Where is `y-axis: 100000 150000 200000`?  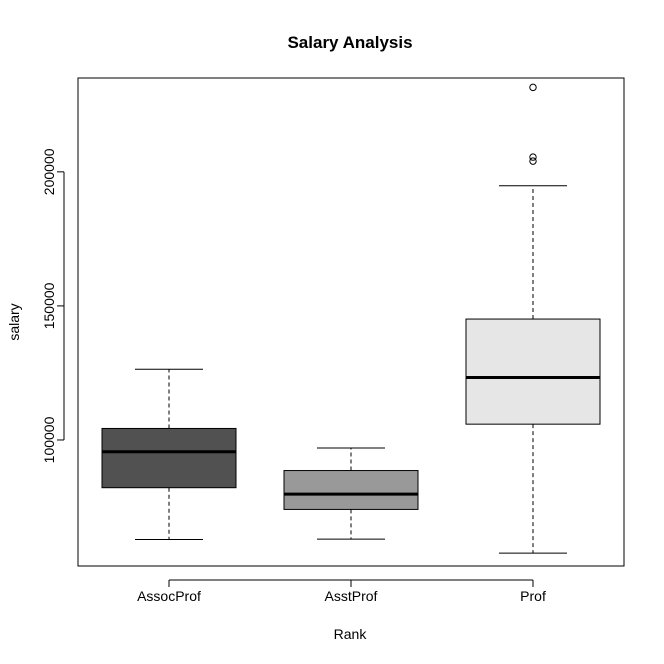
y-axis: 100000 150000 200000 is located at coordinates (53, 305).